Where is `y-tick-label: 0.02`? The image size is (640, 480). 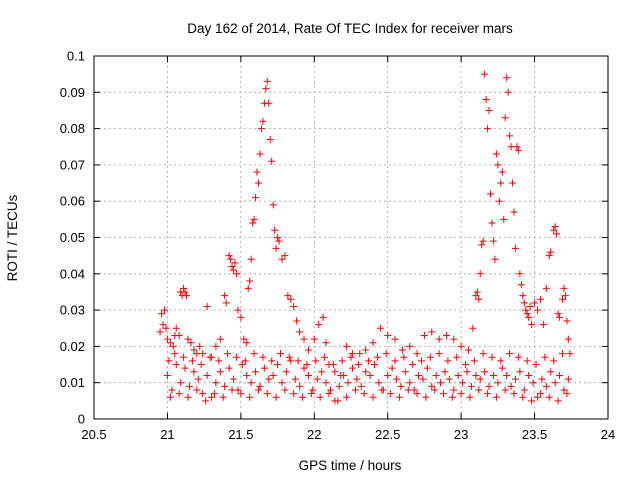
y-tick-label: 0.02 is located at coordinates (72, 346).